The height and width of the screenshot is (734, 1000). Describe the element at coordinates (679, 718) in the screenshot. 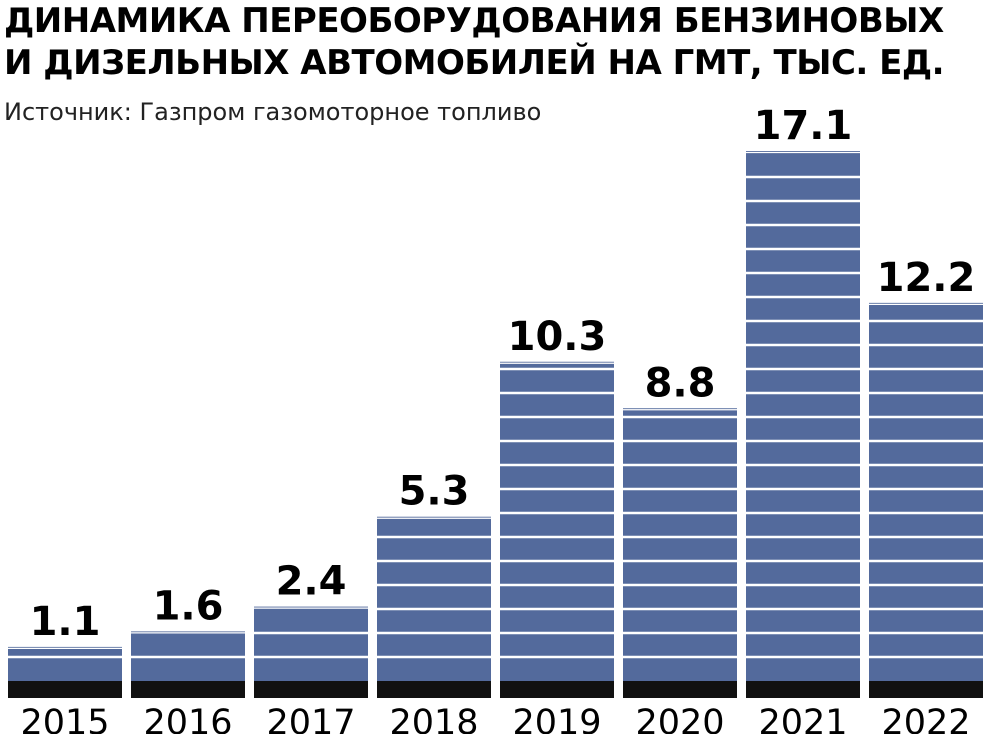

I see `x-tick-label: 2020` at that location.